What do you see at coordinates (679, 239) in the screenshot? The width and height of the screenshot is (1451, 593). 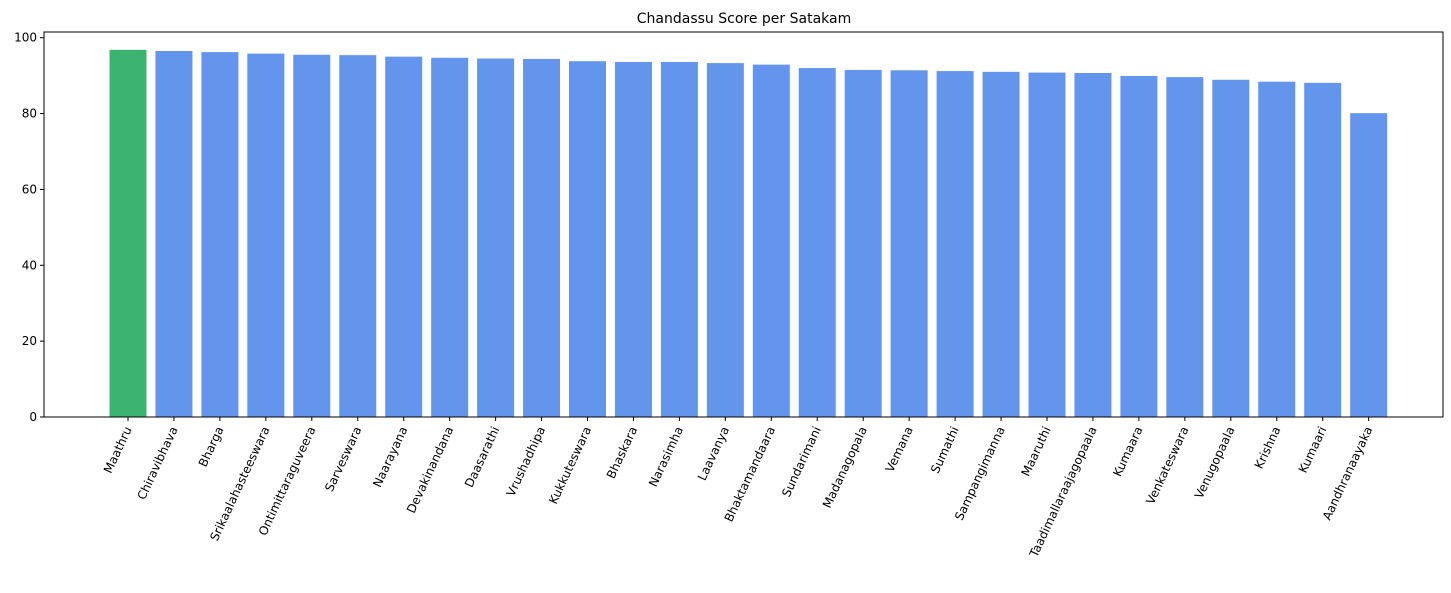 I see `bar-narasimha` at bounding box center [679, 239].